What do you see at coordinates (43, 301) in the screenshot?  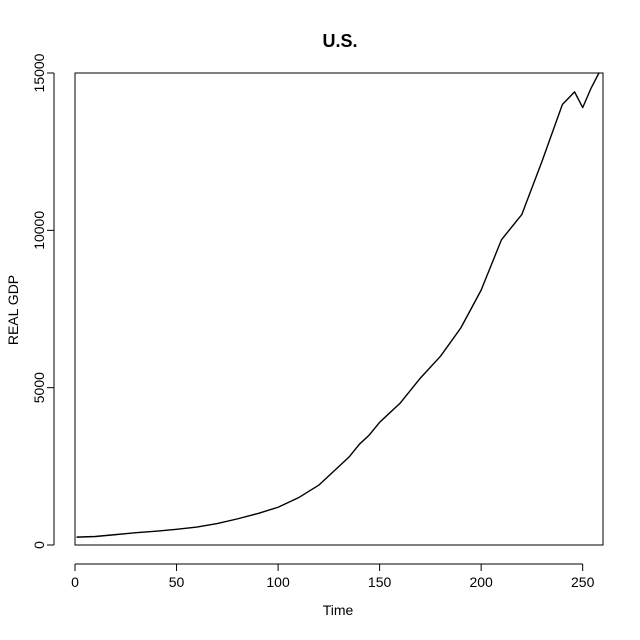 I see `y-axis: 0 5000 10000 15000` at bounding box center [43, 301].